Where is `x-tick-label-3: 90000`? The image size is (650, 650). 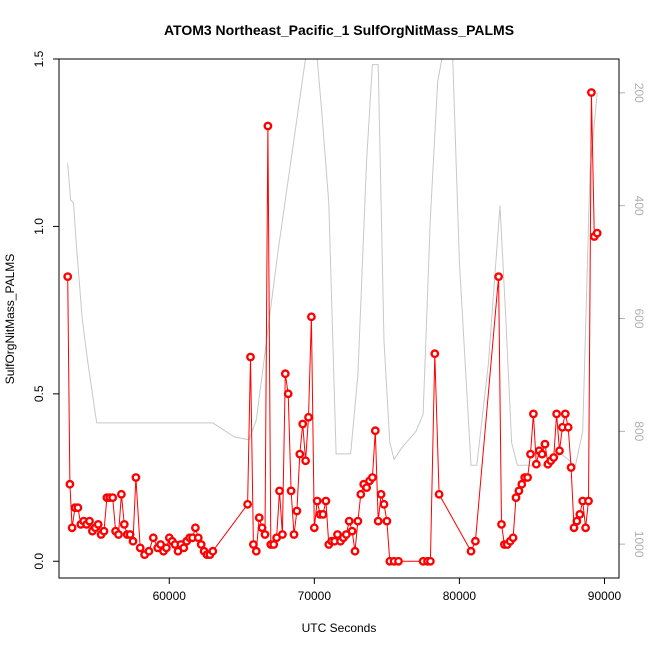 x-tick-label-3: 90000 is located at coordinates (605, 596).